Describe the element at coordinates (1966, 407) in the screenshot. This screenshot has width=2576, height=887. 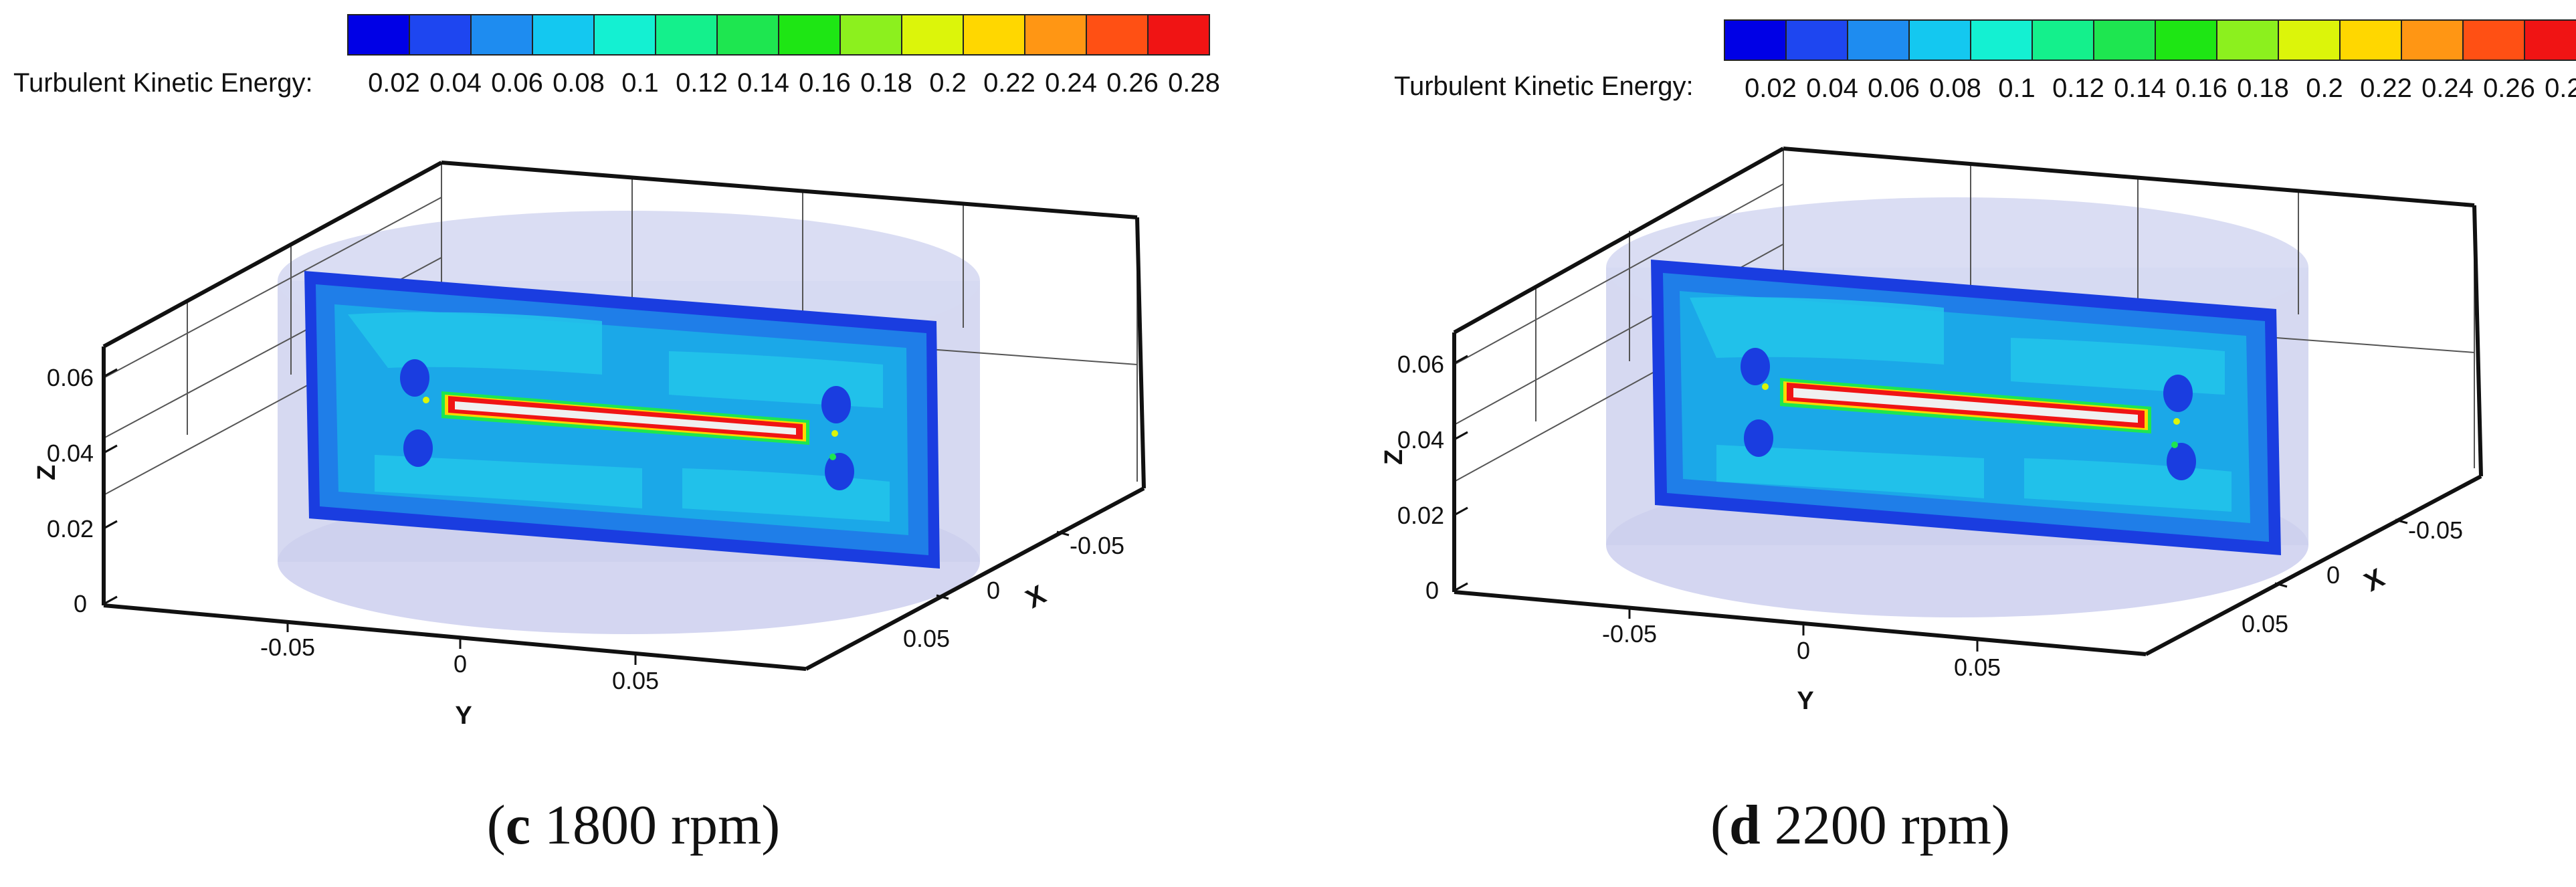
I see `contour-plane-d` at that location.